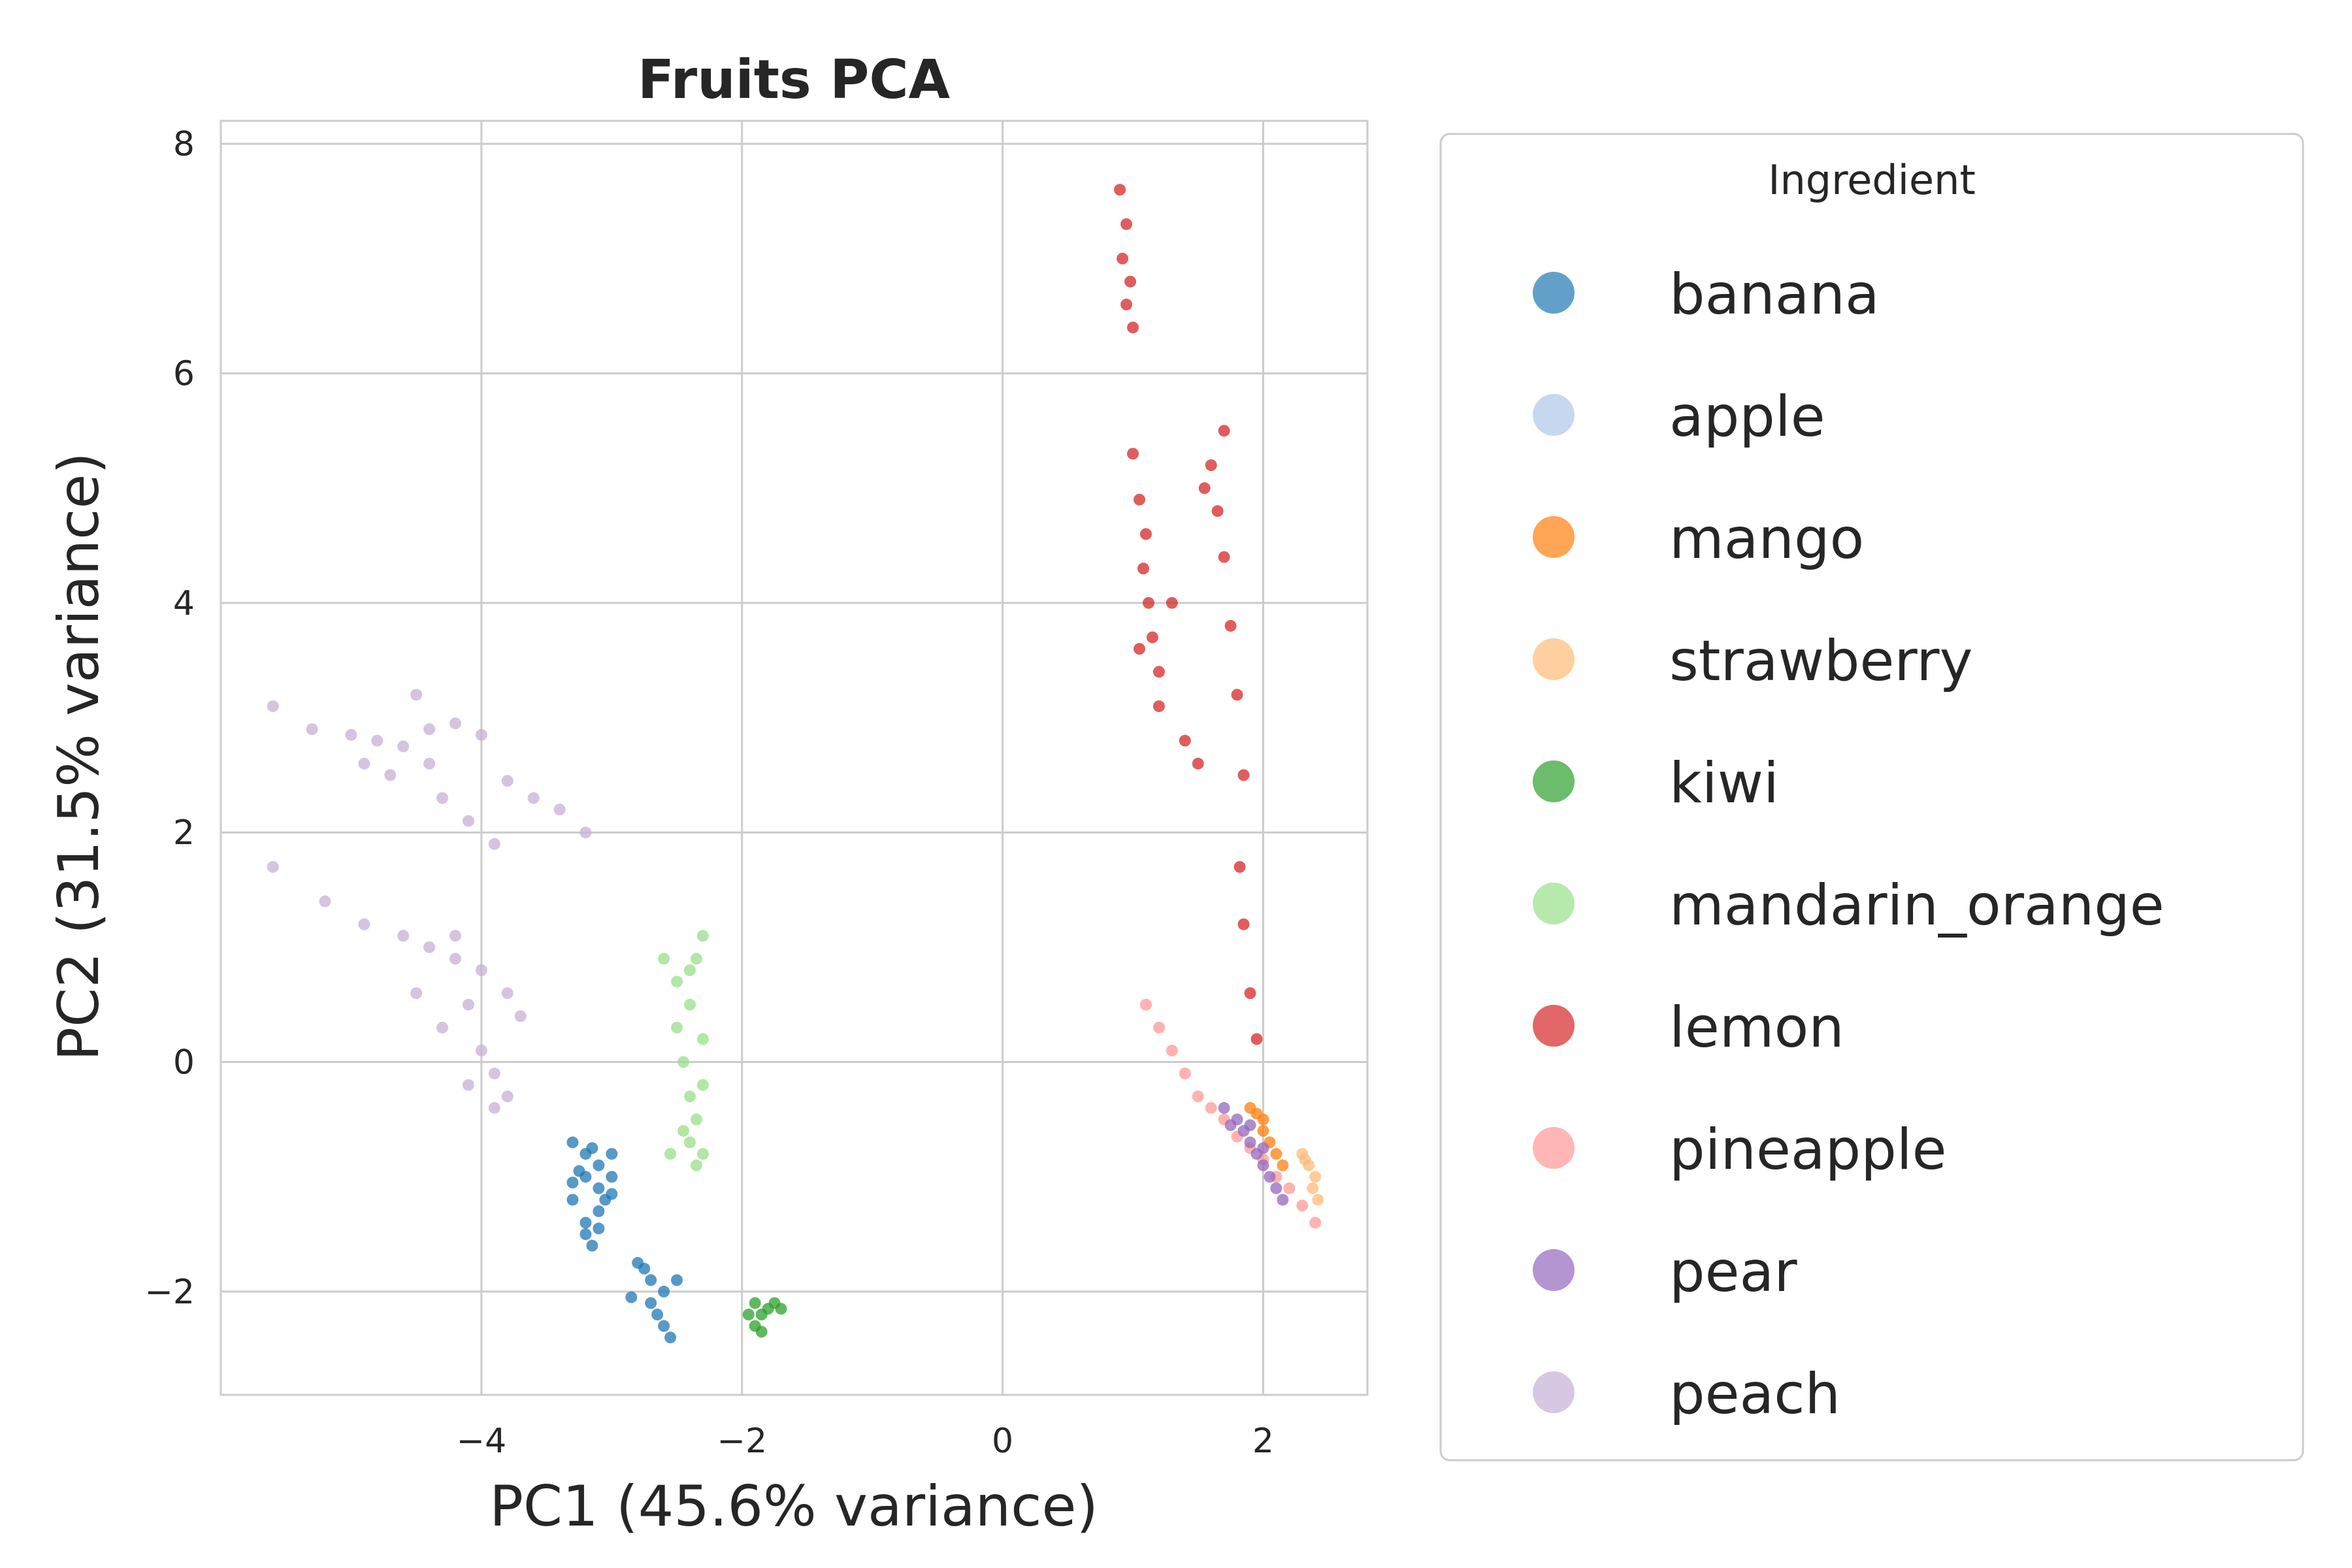  I want to click on y-axis-label: PC2 (31.5% variance), so click(79, 756).